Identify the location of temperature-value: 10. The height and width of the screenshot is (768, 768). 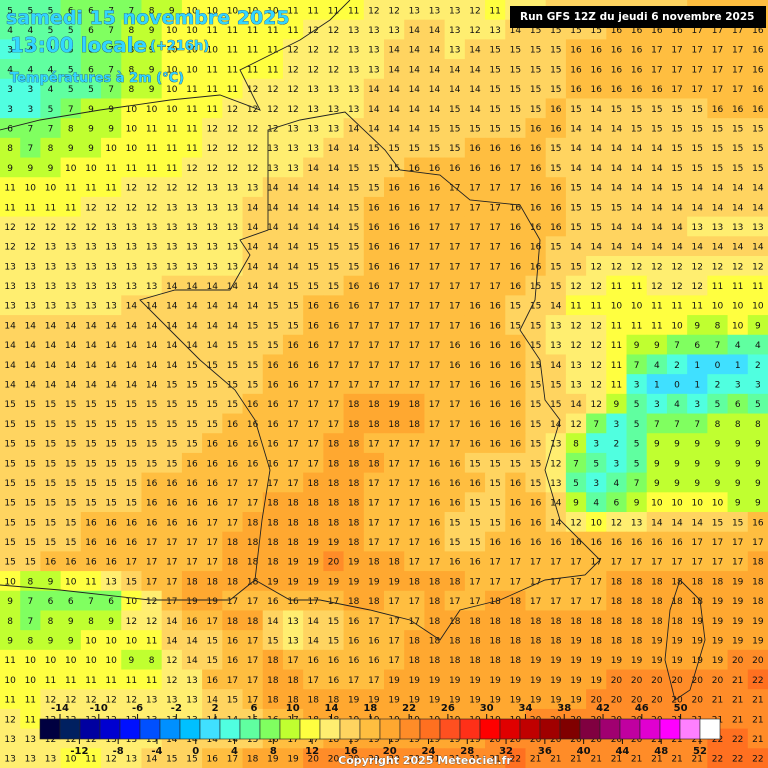
(51, 189).